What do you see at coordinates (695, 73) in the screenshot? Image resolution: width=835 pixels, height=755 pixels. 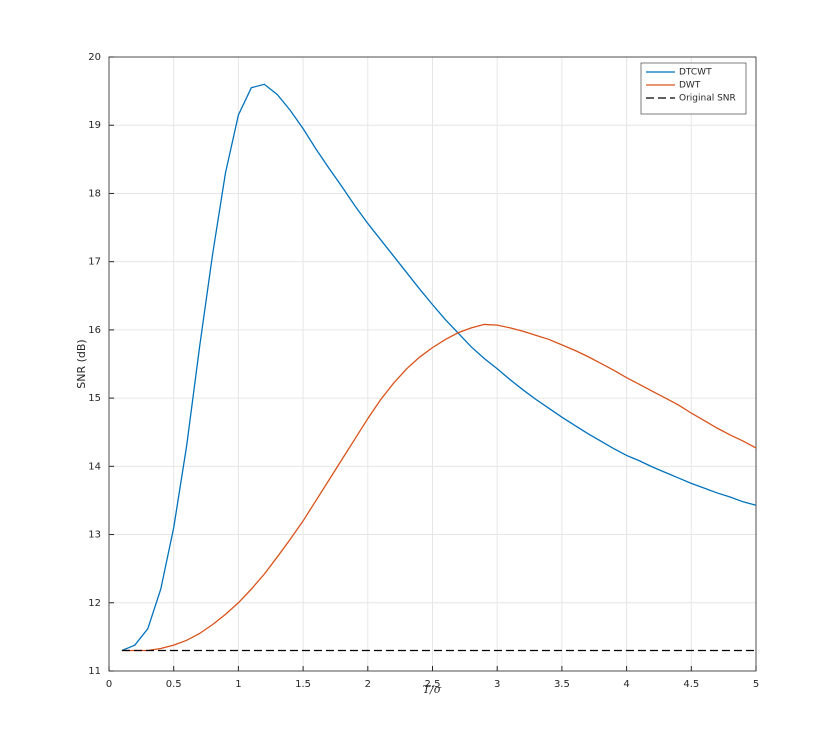 I see `legend-label: DTCWT` at bounding box center [695, 73].